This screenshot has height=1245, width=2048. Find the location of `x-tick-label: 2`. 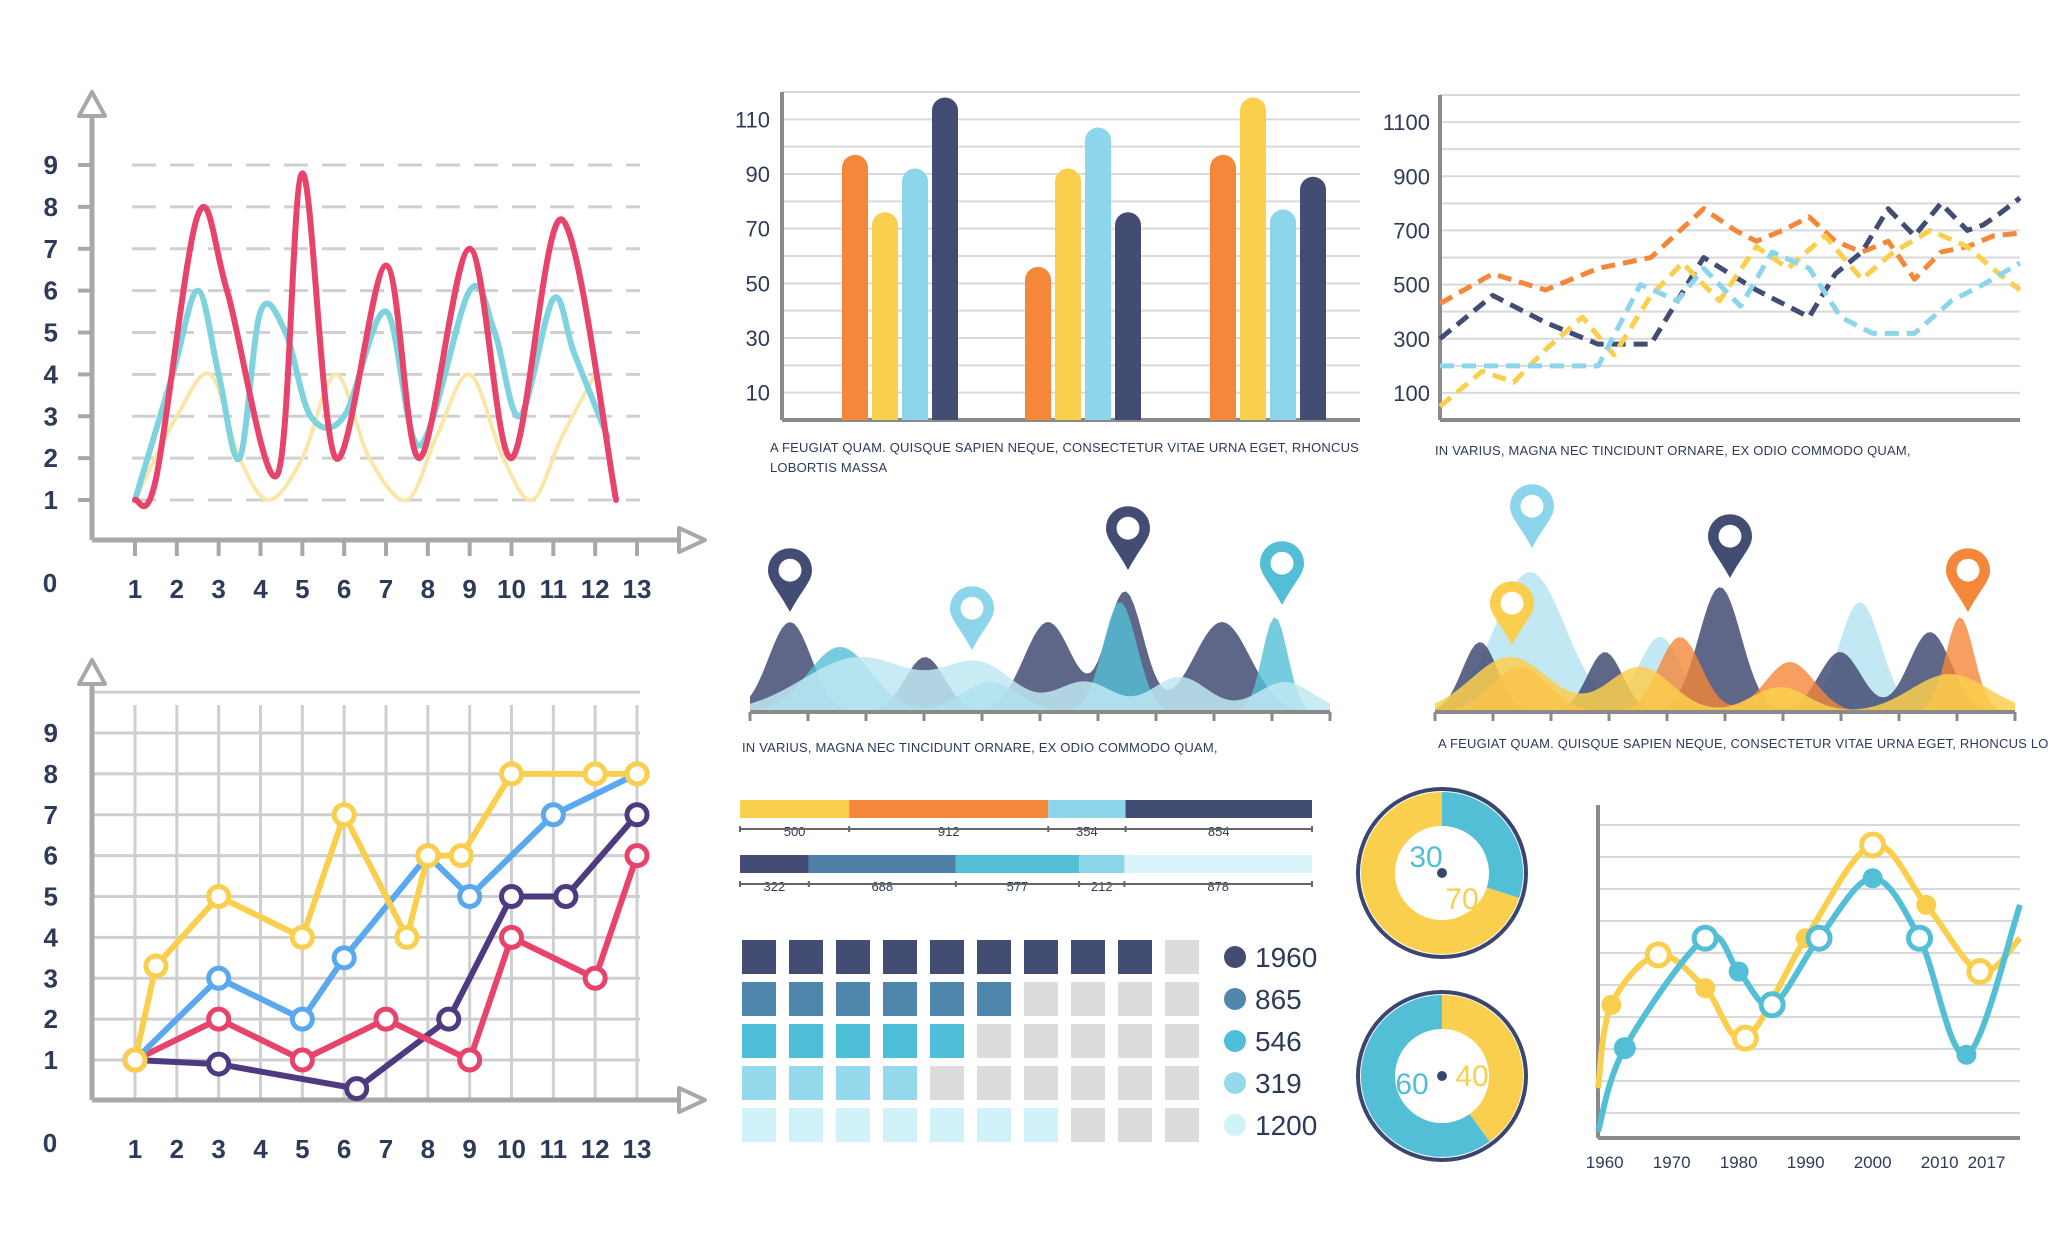

x-tick-label: 2 is located at coordinates (177, 589).